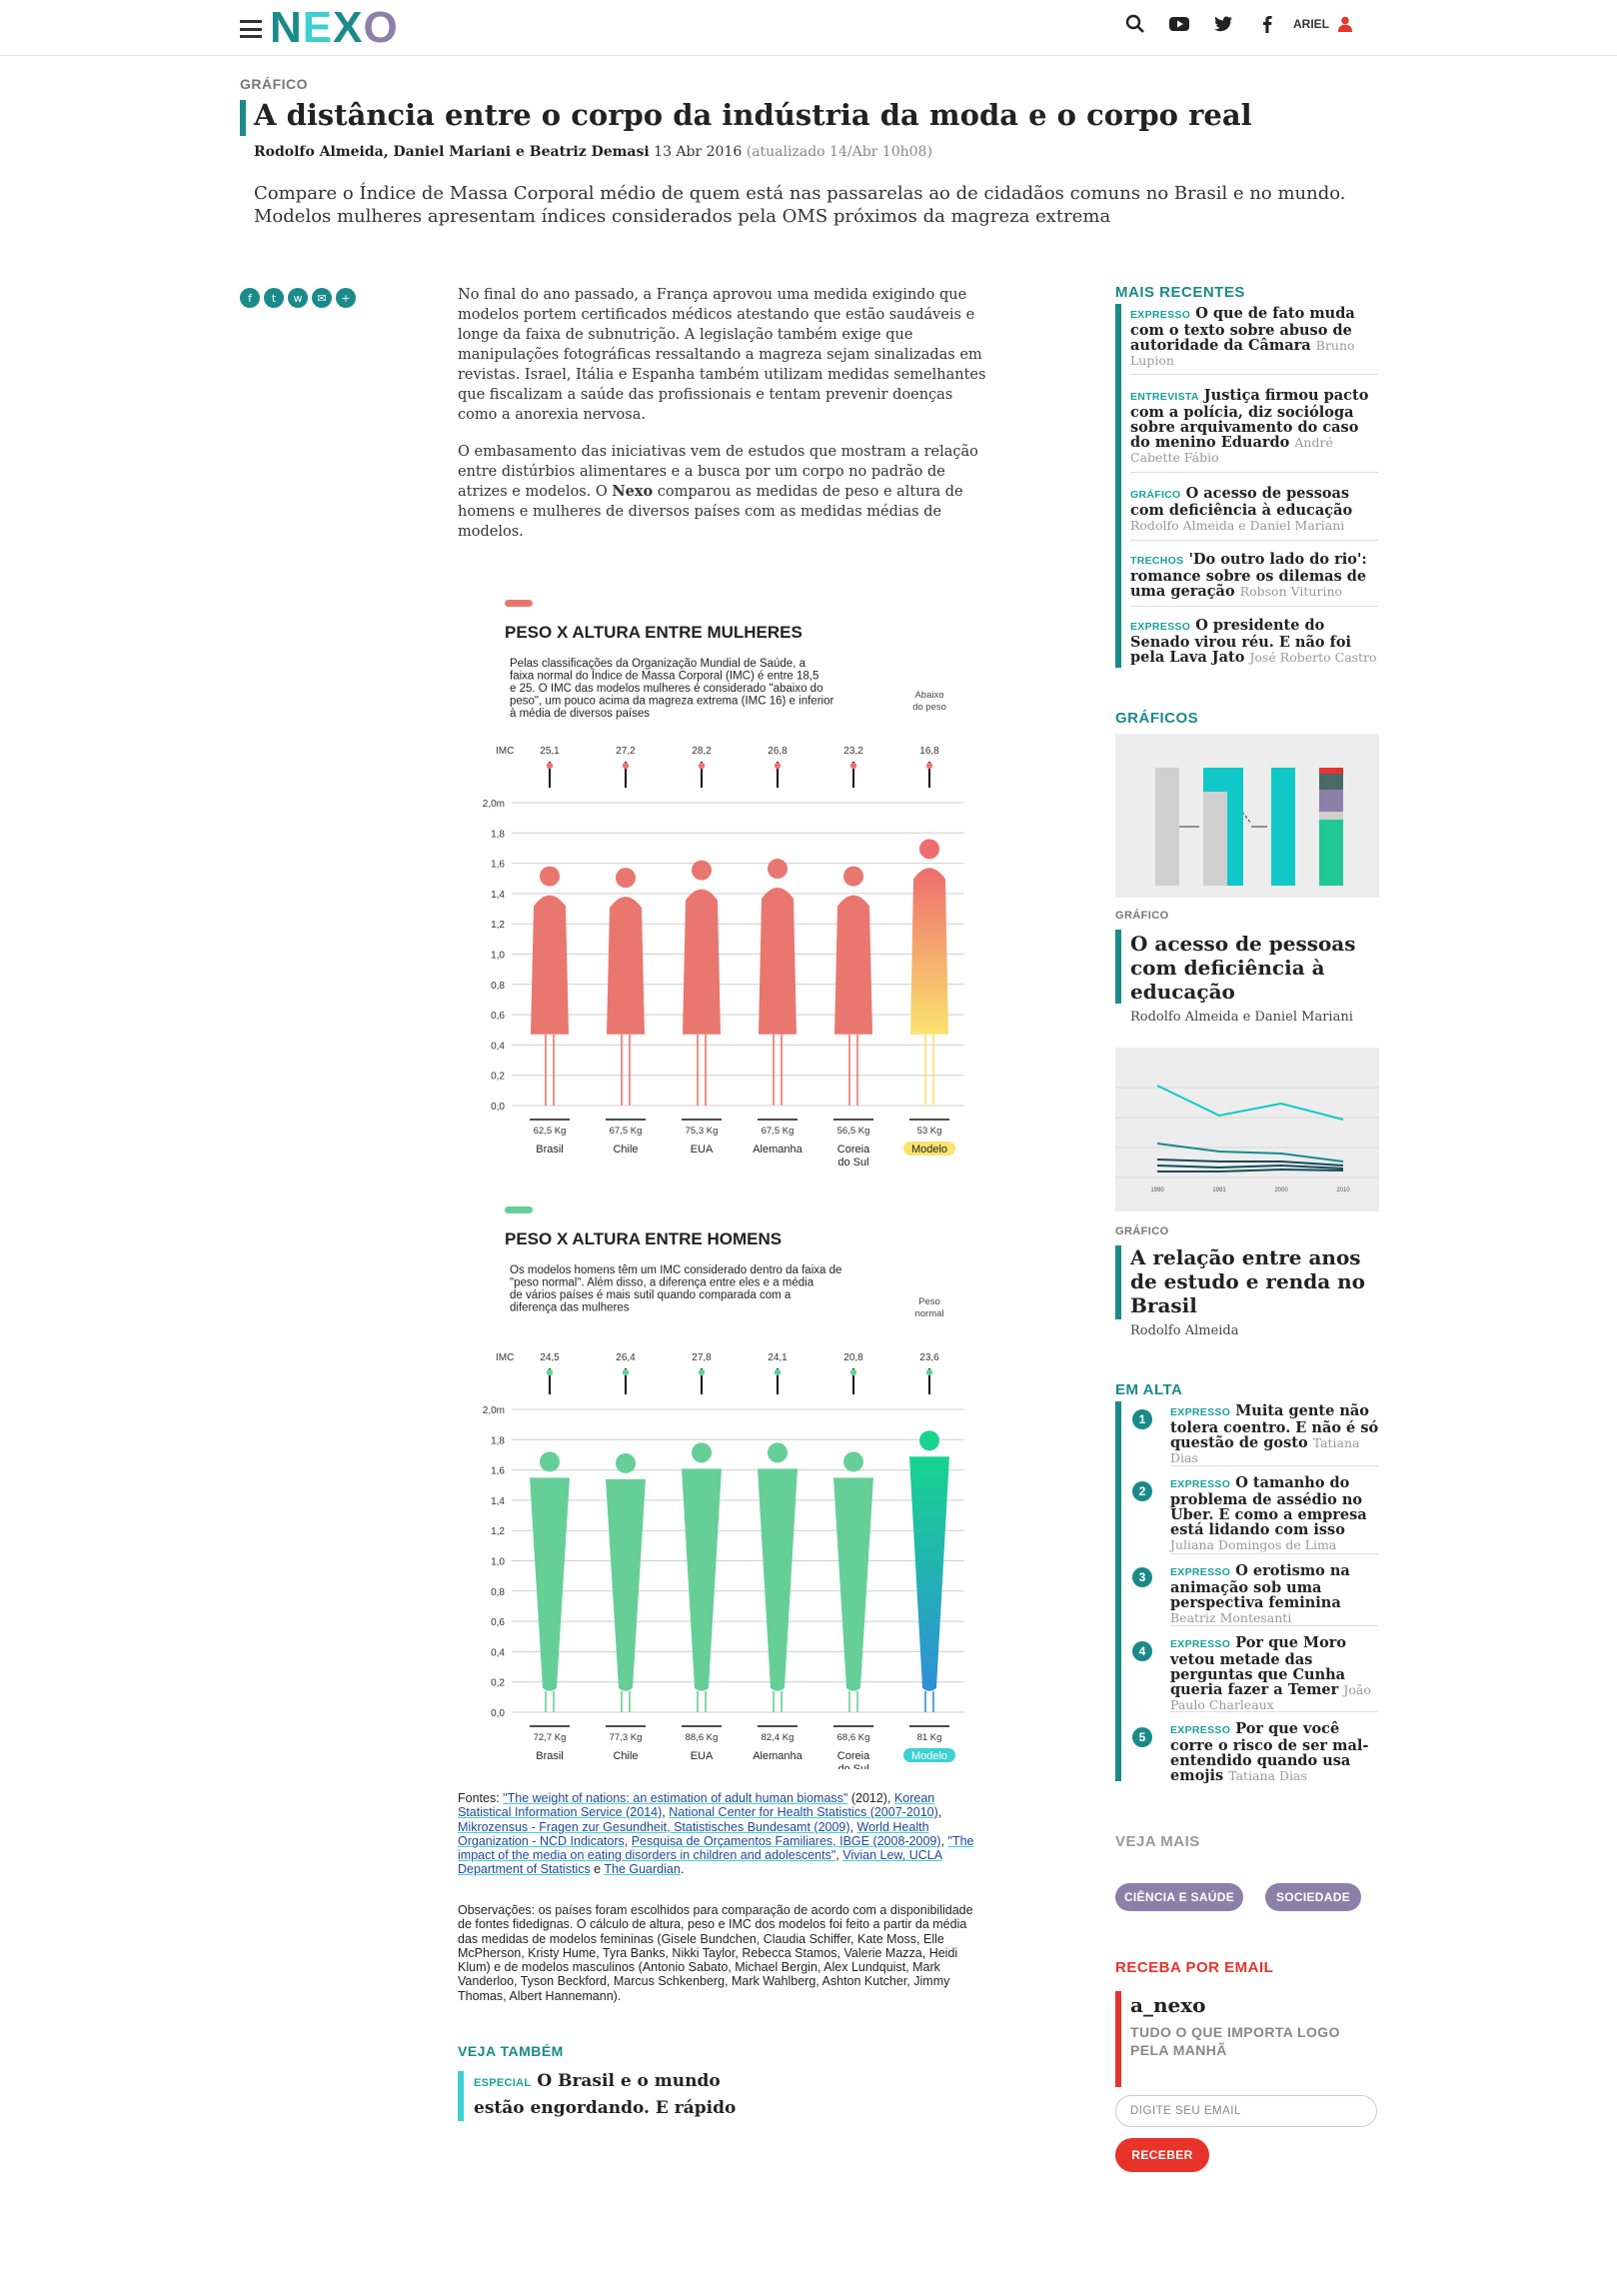 The height and width of the screenshot is (2296, 1617). I want to click on legend-swatch, so click(519, 1209).